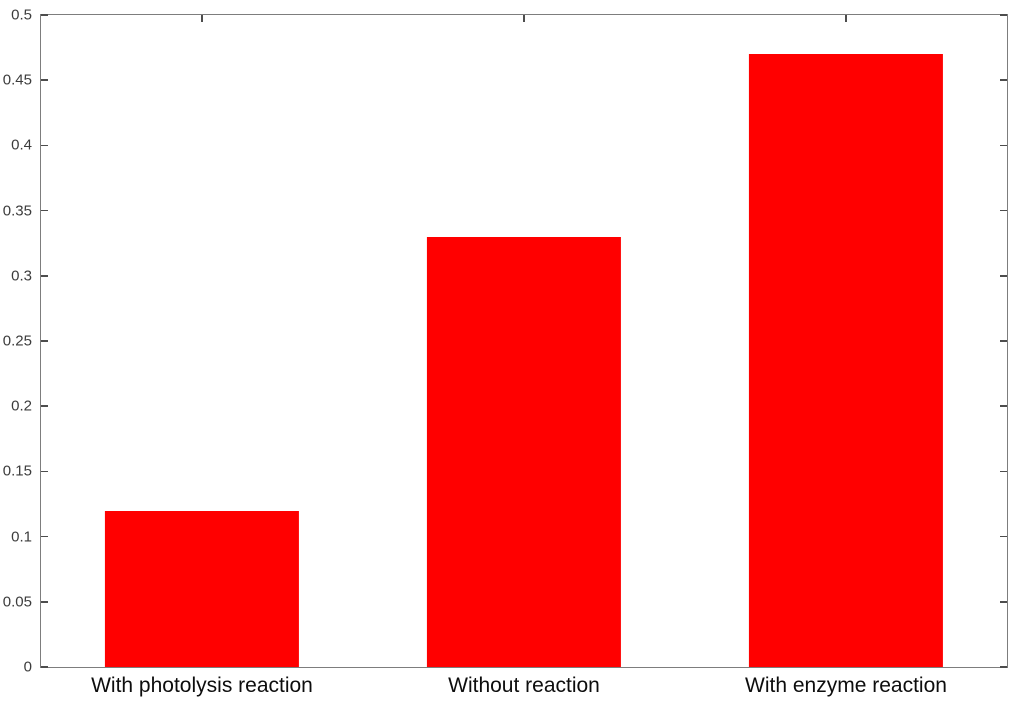 The height and width of the screenshot is (708, 1018). Describe the element at coordinates (202, 685) in the screenshot. I see `x-category-label: With photolysis reaction` at that location.